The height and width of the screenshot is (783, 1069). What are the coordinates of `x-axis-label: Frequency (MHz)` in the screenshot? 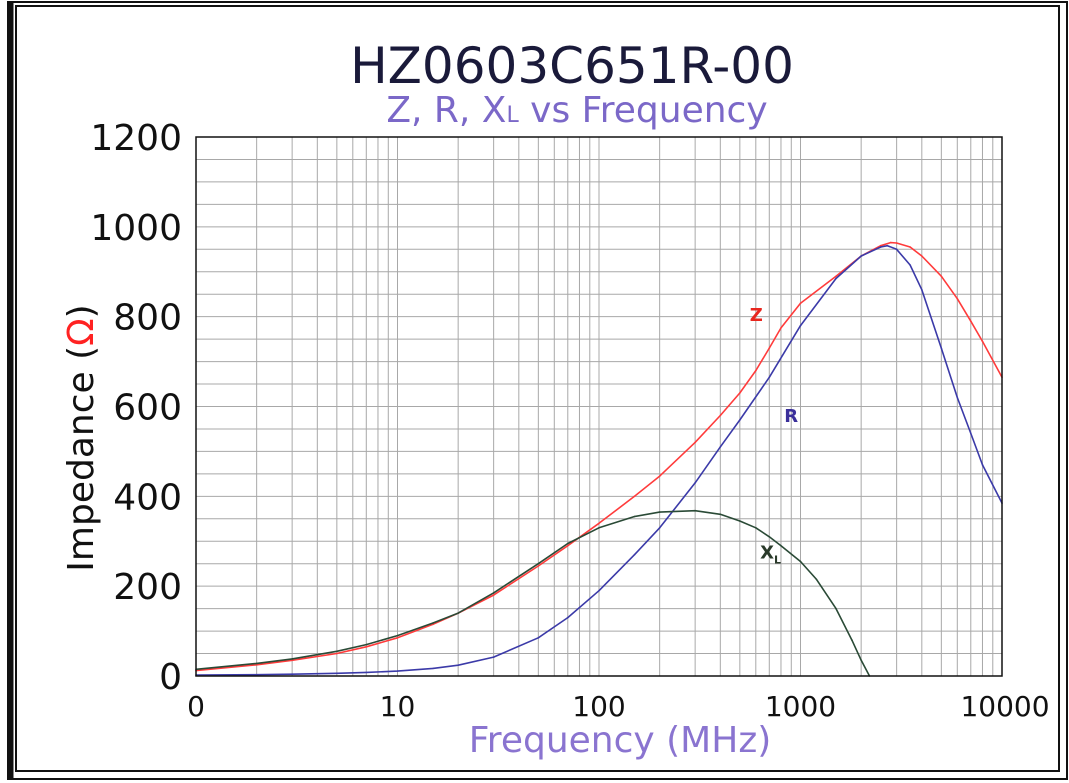 It's located at (620, 740).